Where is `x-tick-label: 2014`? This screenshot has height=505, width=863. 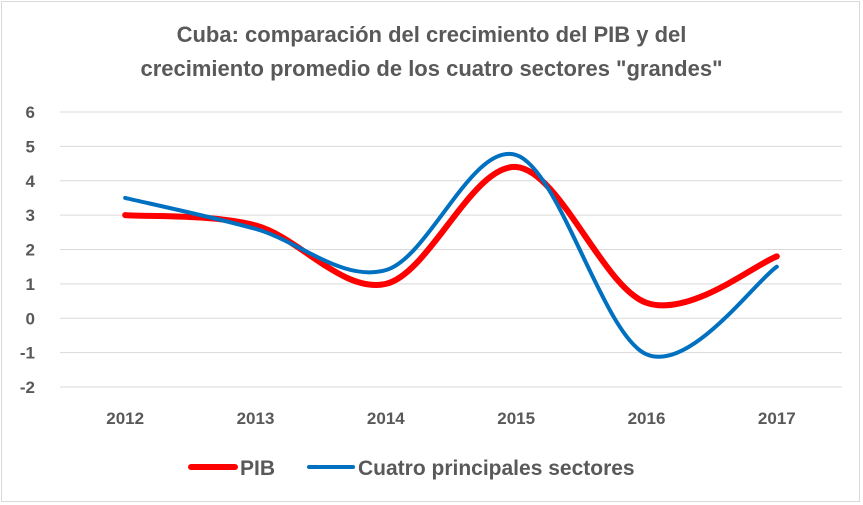
x-tick-label: 2014 is located at coordinates (386, 418).